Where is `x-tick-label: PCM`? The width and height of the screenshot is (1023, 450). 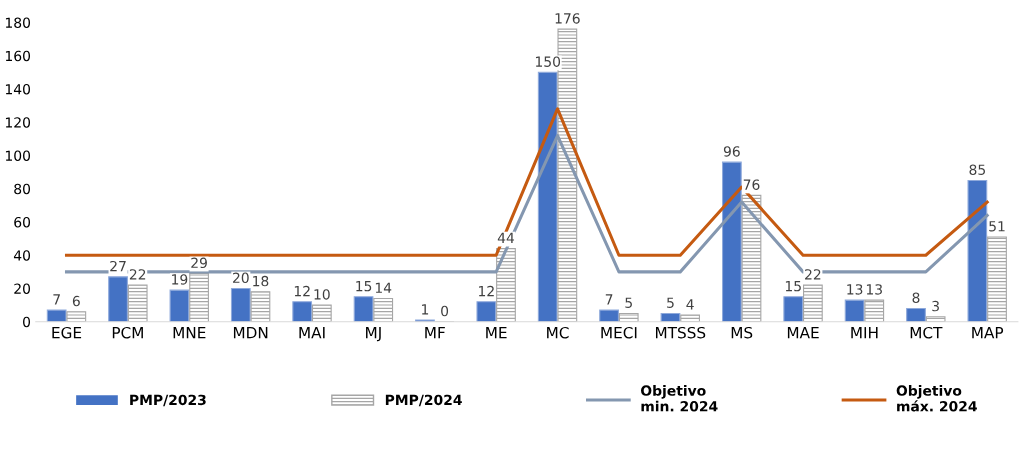 x-tick-label: PCM is located at coordinates (127, 332).